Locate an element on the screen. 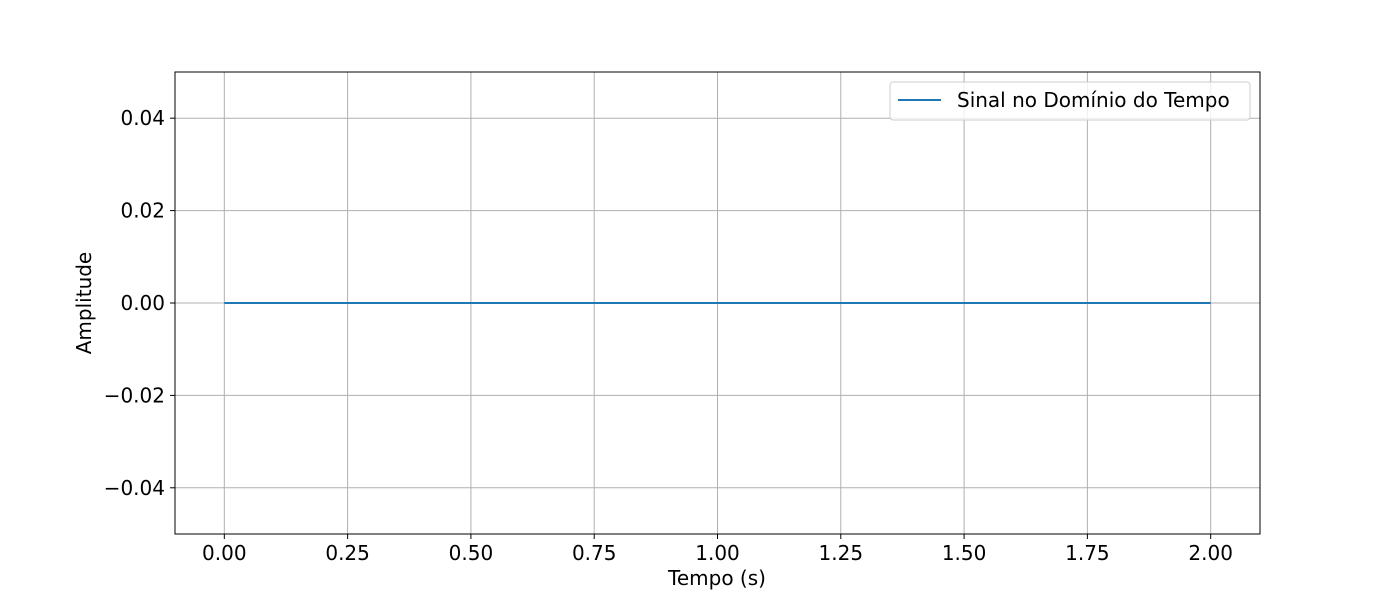 This screenshot has width=1400, height=600. x-tick-label: 2.00 is located at coordinates (1210, 553).